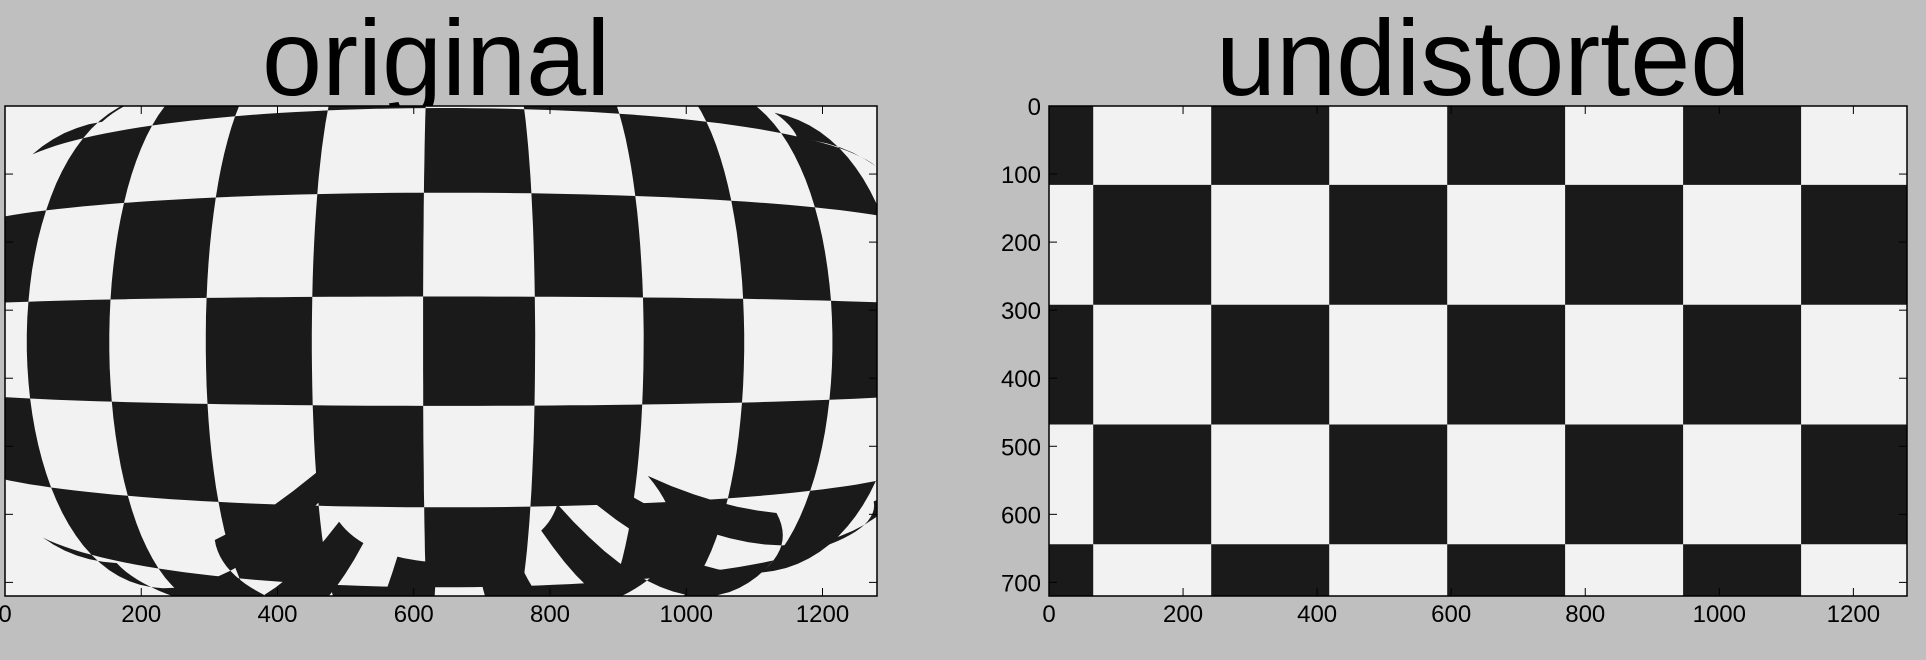  Describe the element at coordinates (1021, 515) in the screenshot. I see `y-tick-label: 600` at that location.